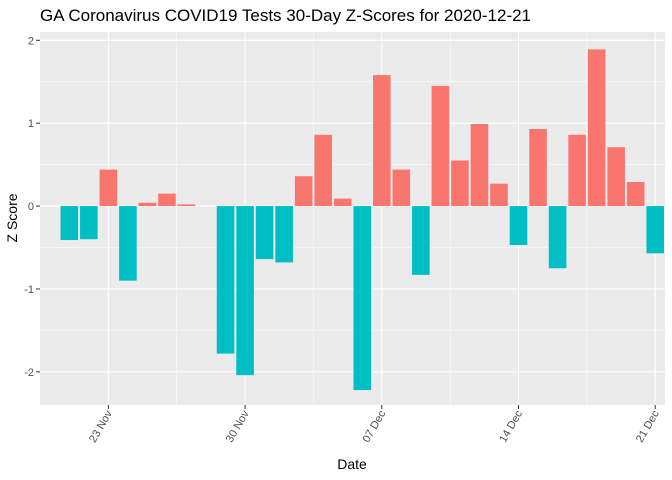 The image size is (672, 480). Describe the element at coordinates (101, 426) in the screenshot. I see `x-tick-label: 23 Nov` at that location.